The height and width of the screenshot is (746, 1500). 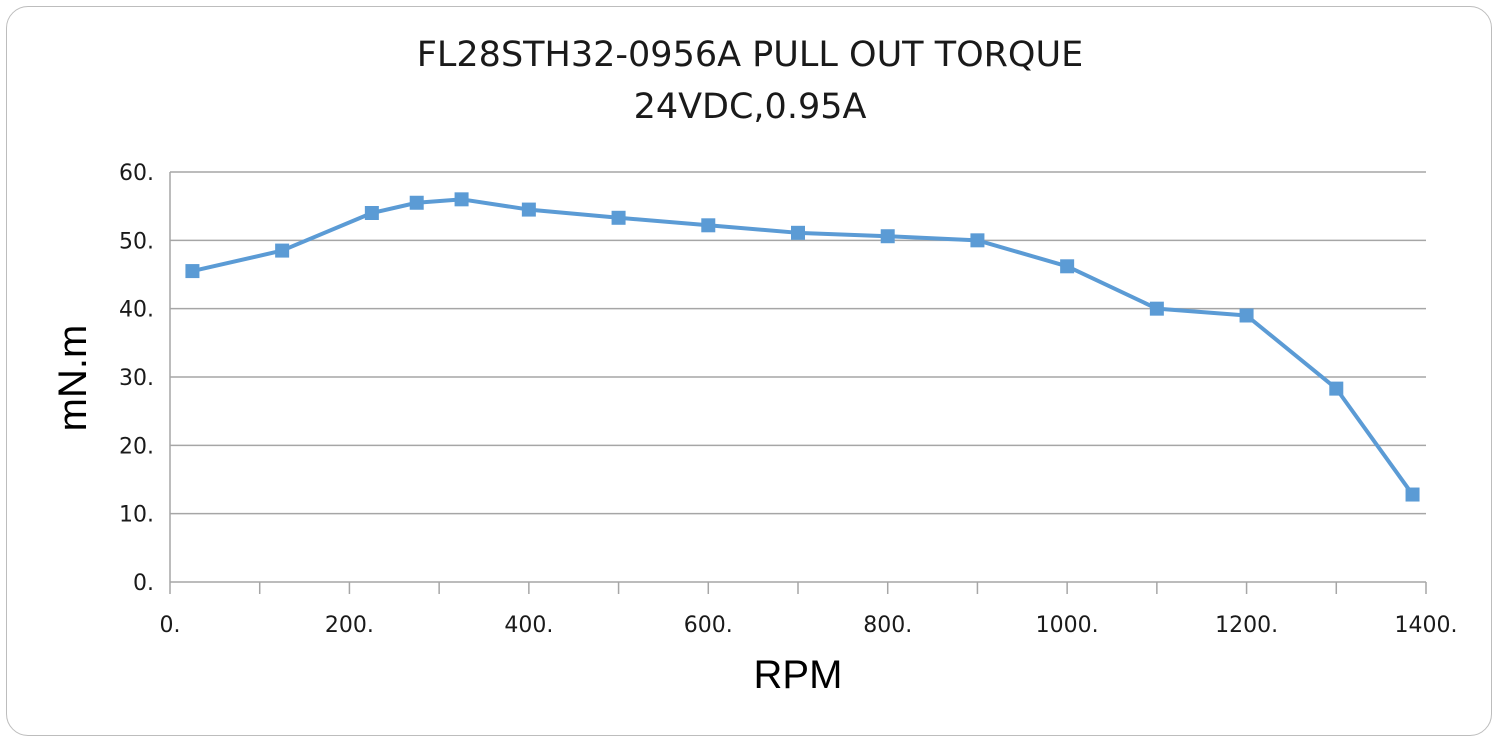 What do you see at coordinates (1067, 625) in the screenshot?
I see `x-tick-label: 1000.` at bounding box center [1067, 625].